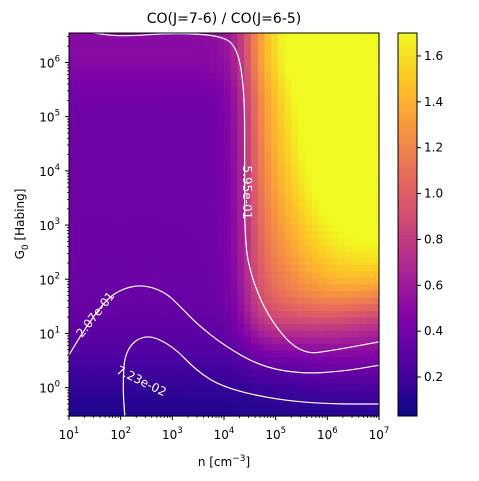 This screenshot has height=481, width=479. I want to click on colorbar-tick-label: 1.2, so click(433, 148).